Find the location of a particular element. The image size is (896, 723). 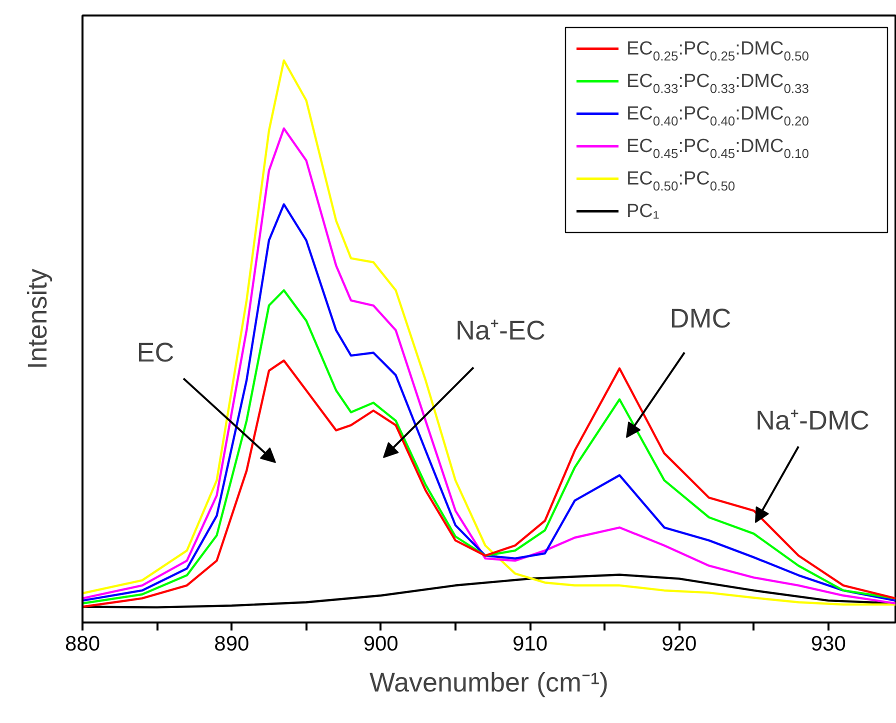

x-tick-label: 930 is located at coordinates (828, 644).